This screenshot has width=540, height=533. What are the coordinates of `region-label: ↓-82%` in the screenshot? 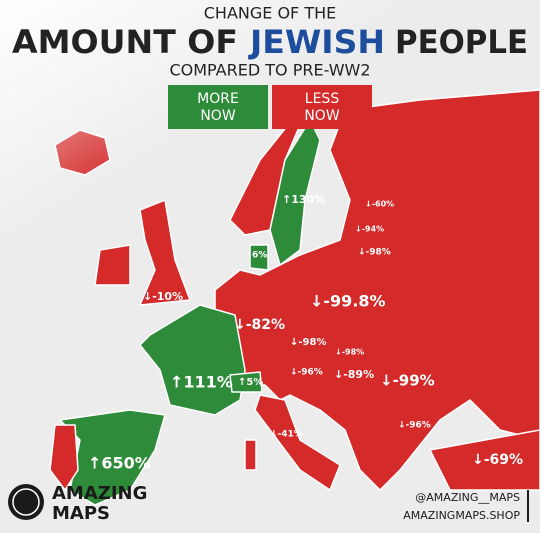 It's located at (259, 325).